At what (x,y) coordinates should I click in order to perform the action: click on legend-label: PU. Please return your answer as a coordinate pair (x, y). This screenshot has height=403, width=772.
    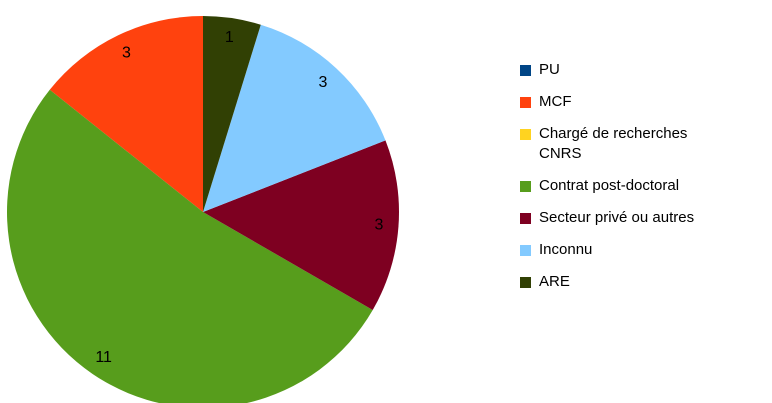
    Looking at the image, I should click on (549, 69).